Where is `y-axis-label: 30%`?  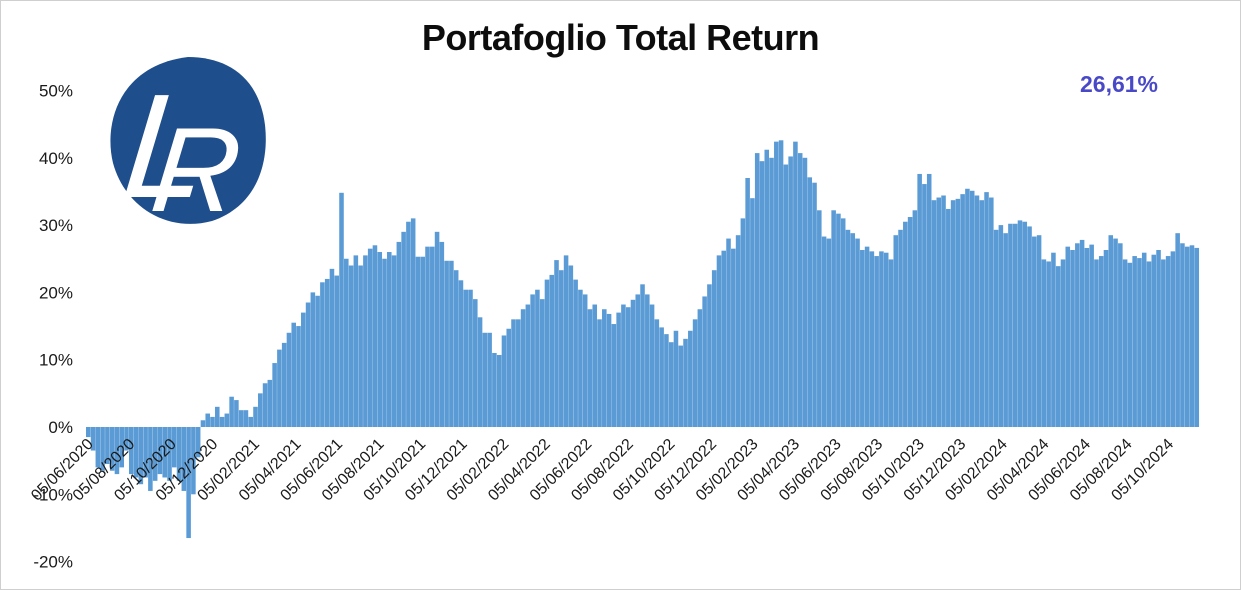 y-axis-label: 30% is located at coordinates (56, 225).